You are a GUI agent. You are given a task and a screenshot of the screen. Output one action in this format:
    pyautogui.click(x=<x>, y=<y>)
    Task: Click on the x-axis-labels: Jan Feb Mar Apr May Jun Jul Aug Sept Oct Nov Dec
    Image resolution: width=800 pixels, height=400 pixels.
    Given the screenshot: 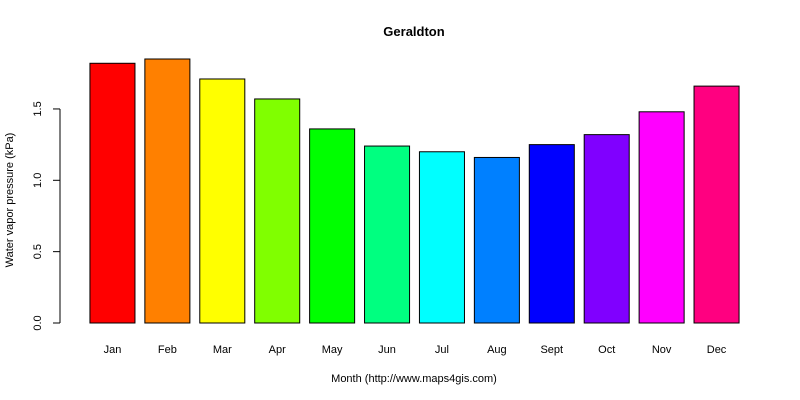 What is the action you would take?
    pyautogui.click(x=415, y=350)
    